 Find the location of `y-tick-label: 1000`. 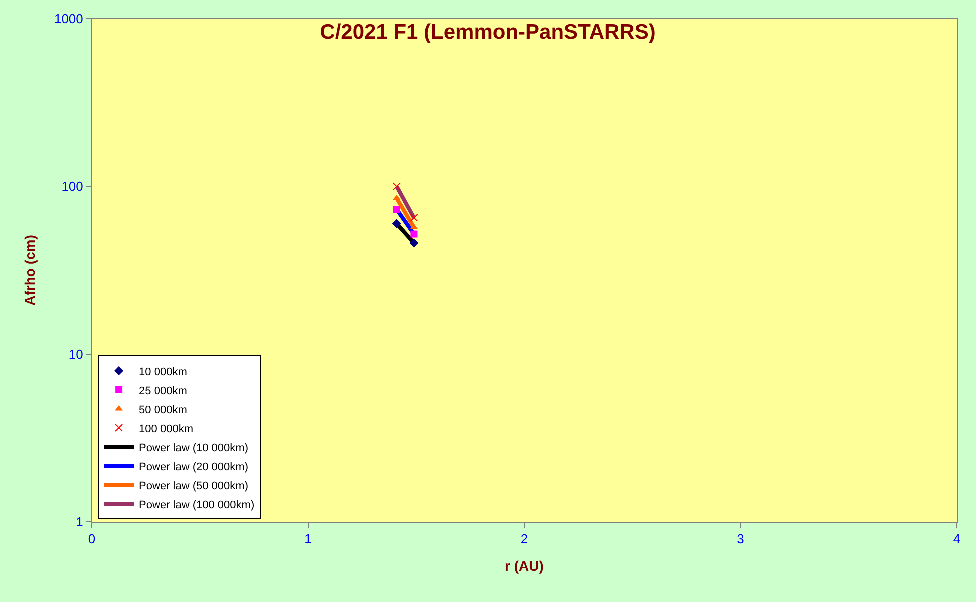

y-tick-label: 1000 is located at coordinates (69, 19).